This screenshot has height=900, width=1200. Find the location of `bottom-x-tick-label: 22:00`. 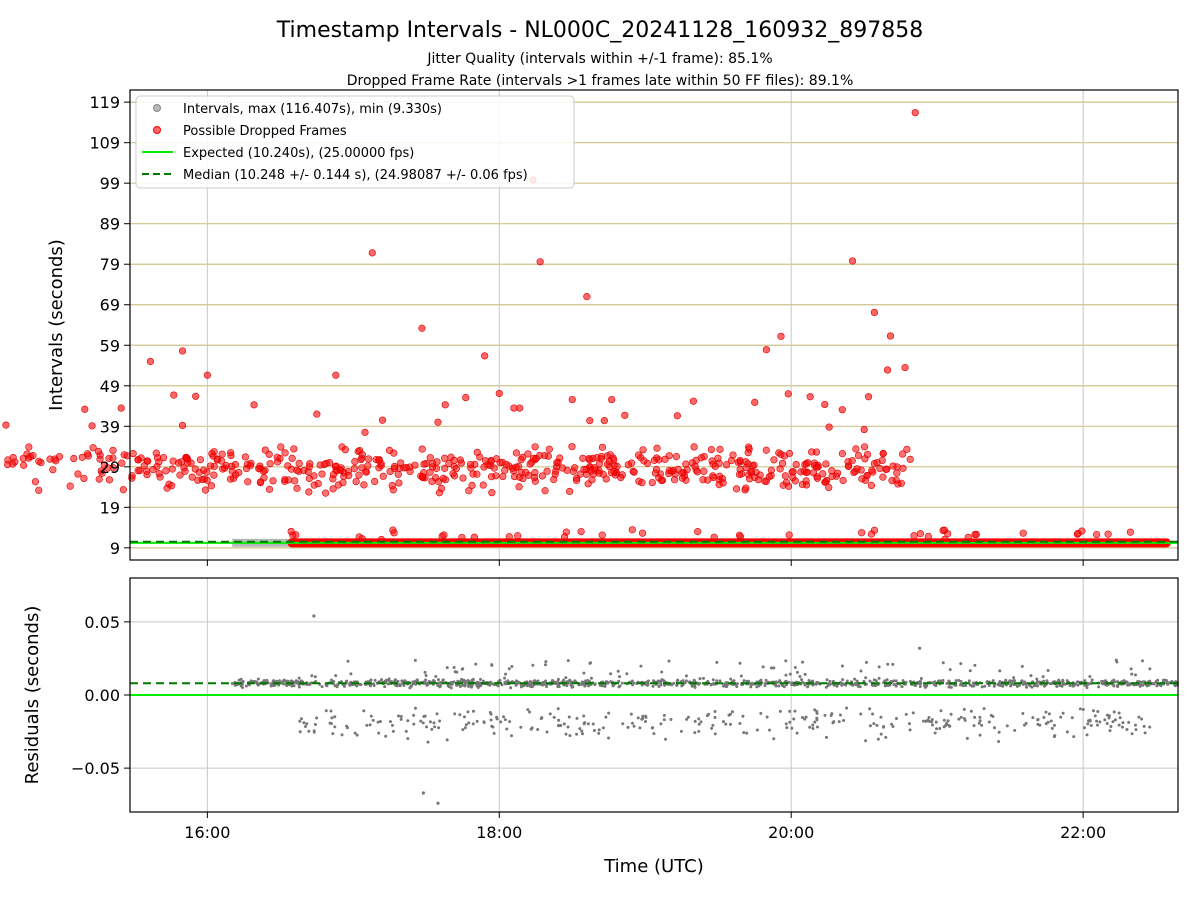

bottom-x-tick-label: 22:00 is located at coordinates (1083, 832).